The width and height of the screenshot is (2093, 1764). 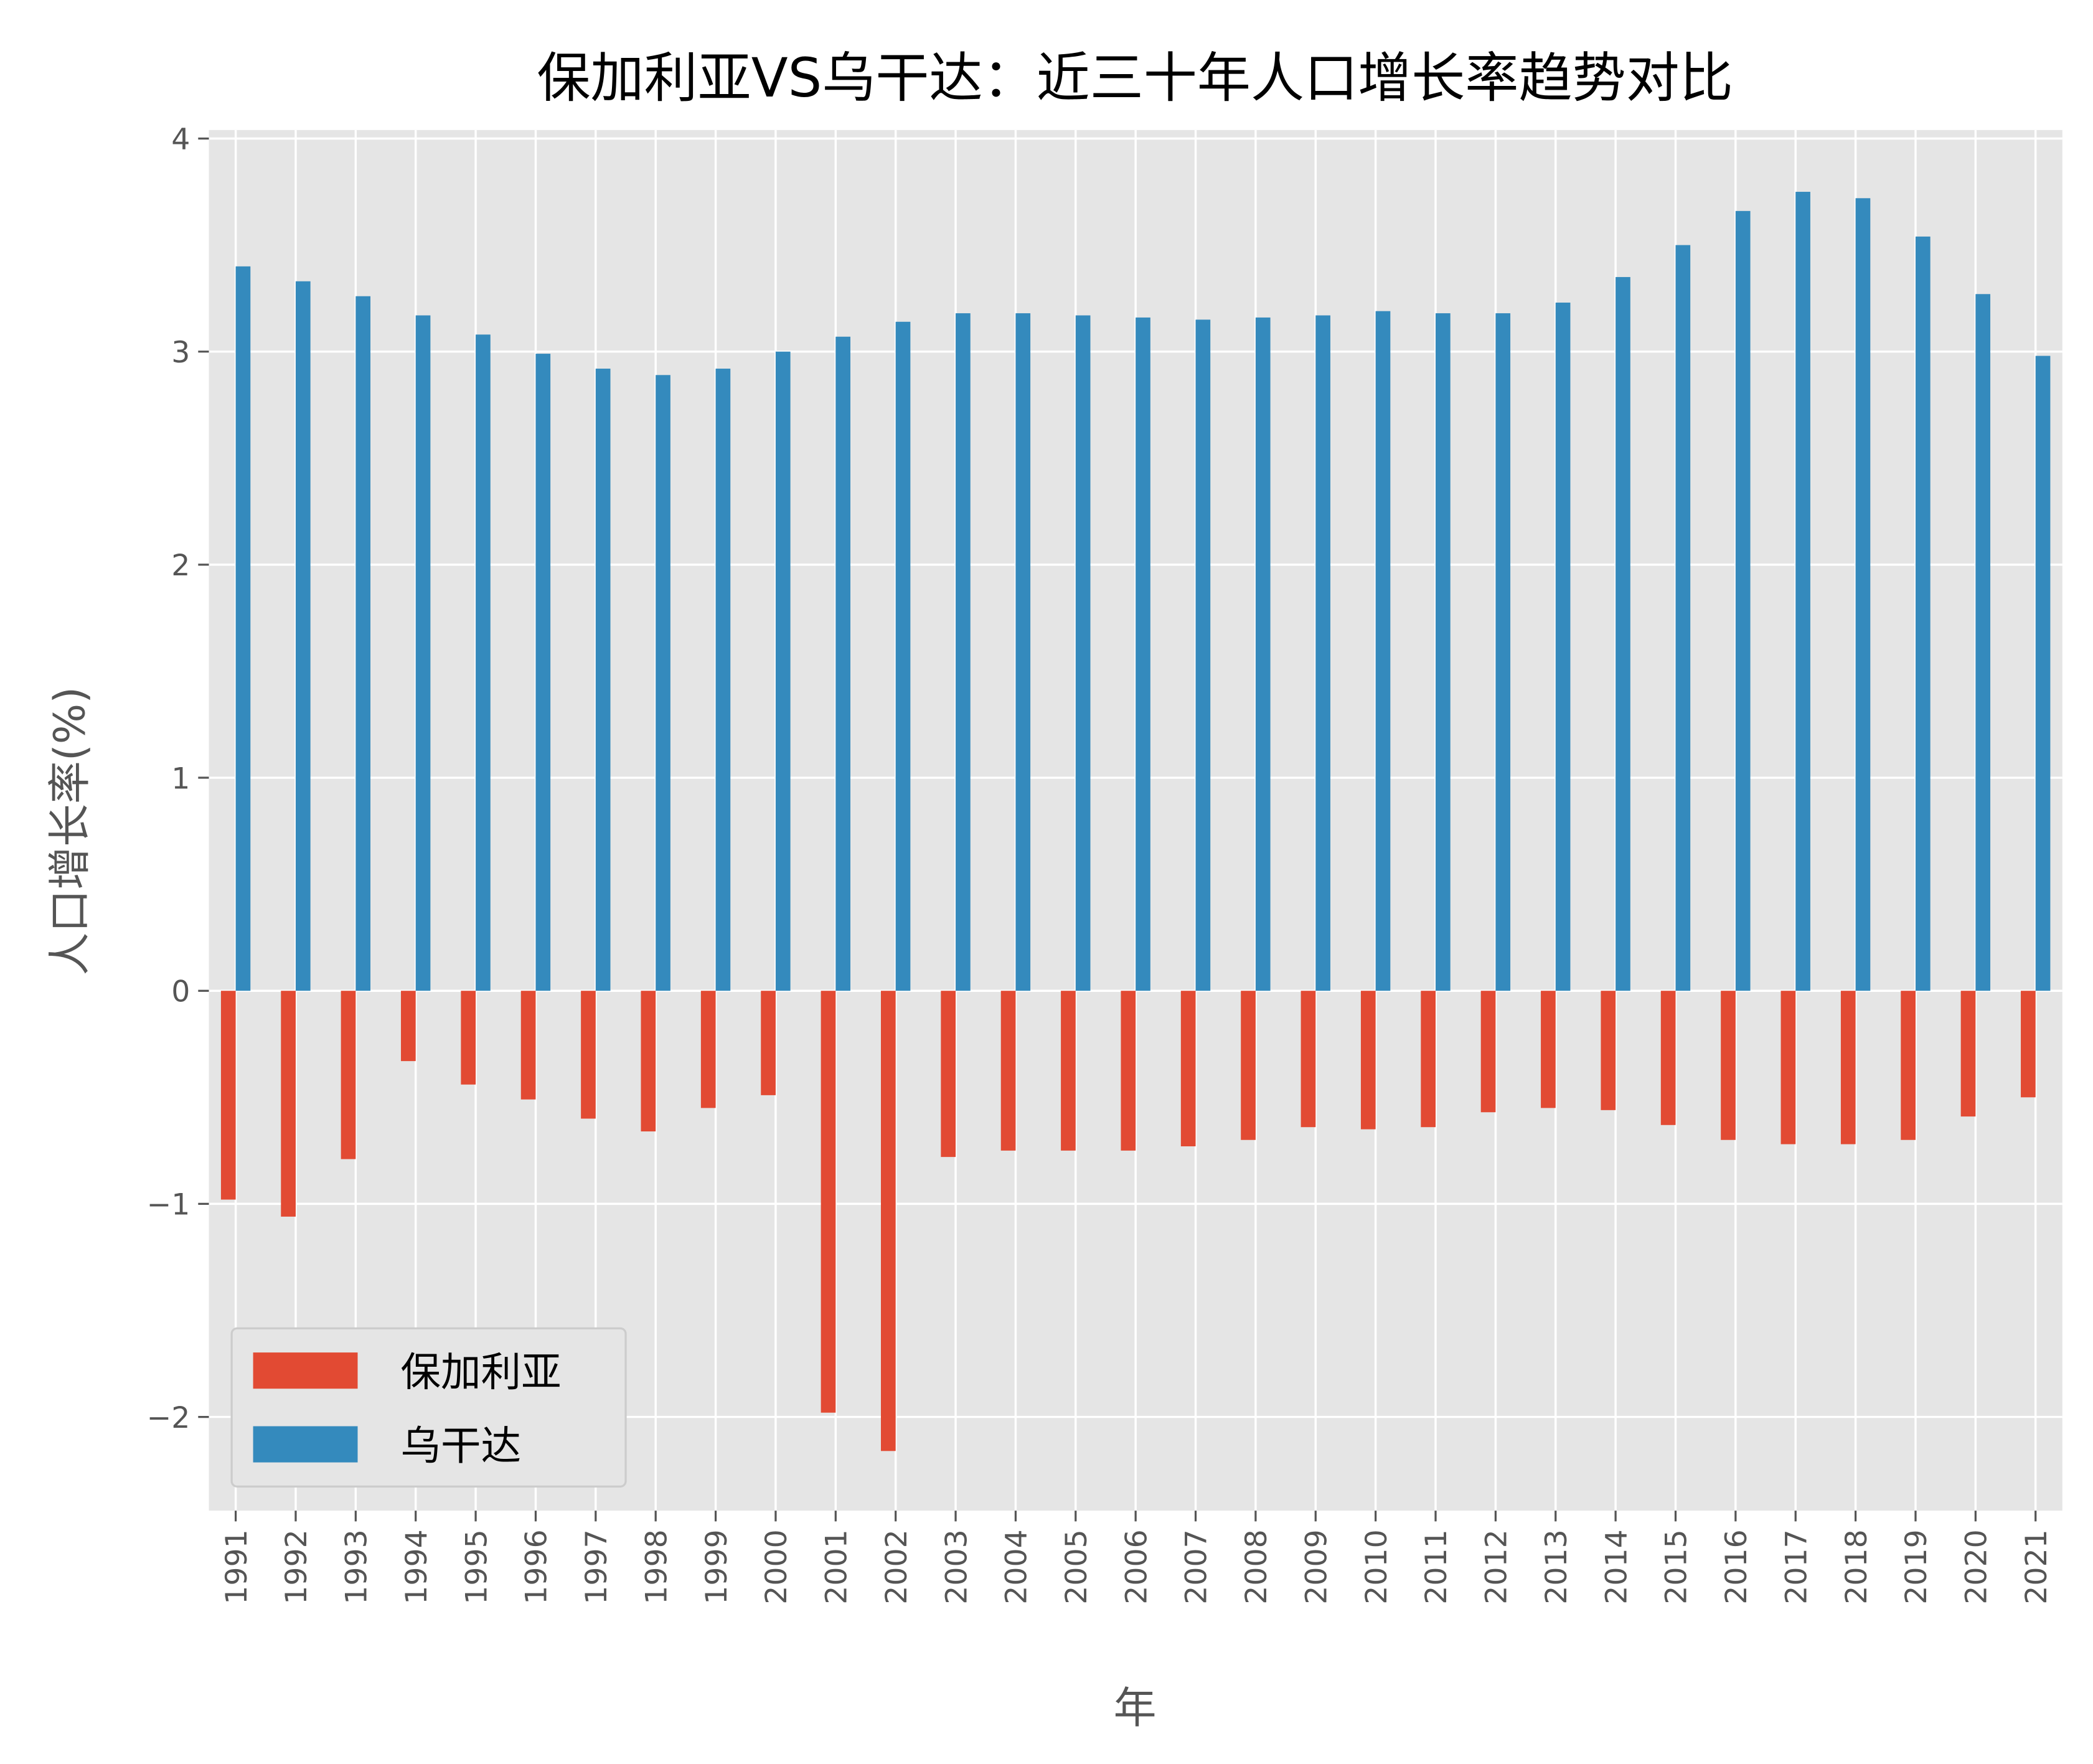 I want to click on bar-bulgaria-2009, so click(x=1308, y=1060).